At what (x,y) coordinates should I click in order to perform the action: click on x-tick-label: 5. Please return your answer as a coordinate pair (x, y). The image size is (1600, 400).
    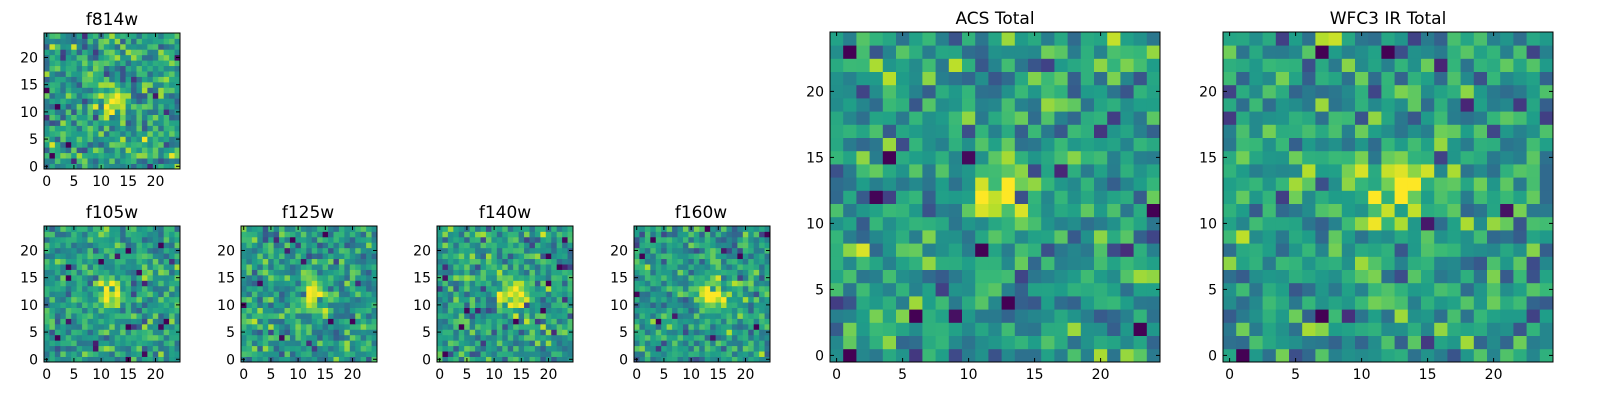
    Looking at the image, I should click on (73, 375).